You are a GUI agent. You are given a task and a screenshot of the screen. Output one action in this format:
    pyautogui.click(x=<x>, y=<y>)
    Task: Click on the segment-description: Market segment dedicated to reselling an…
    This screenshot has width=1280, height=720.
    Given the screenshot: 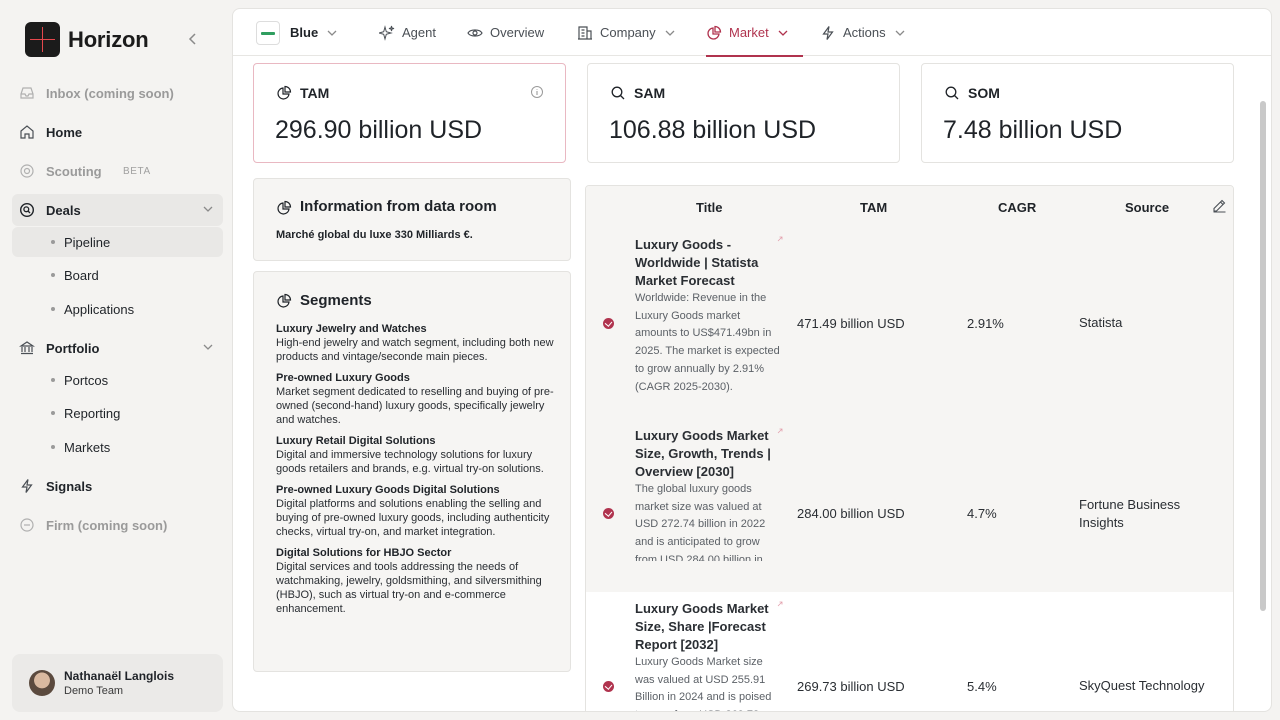 What is the action you would take?
    pyautogui.click(x=415, y=406)
    